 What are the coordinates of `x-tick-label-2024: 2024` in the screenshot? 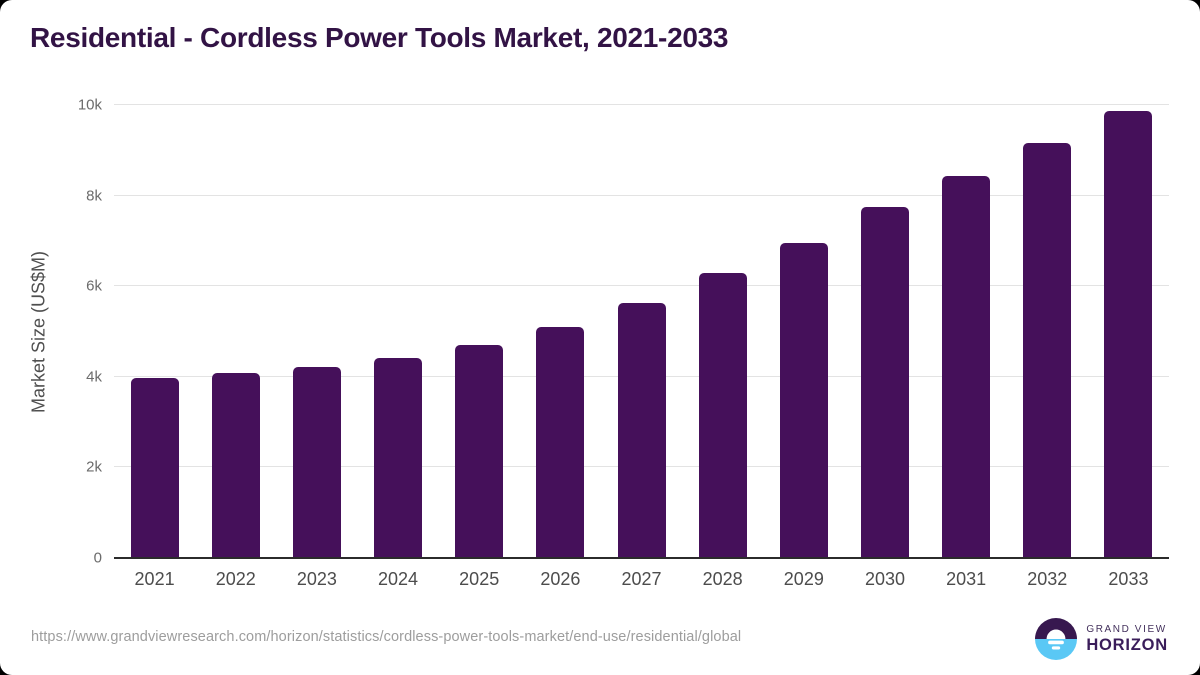 It's located at (398, 579).